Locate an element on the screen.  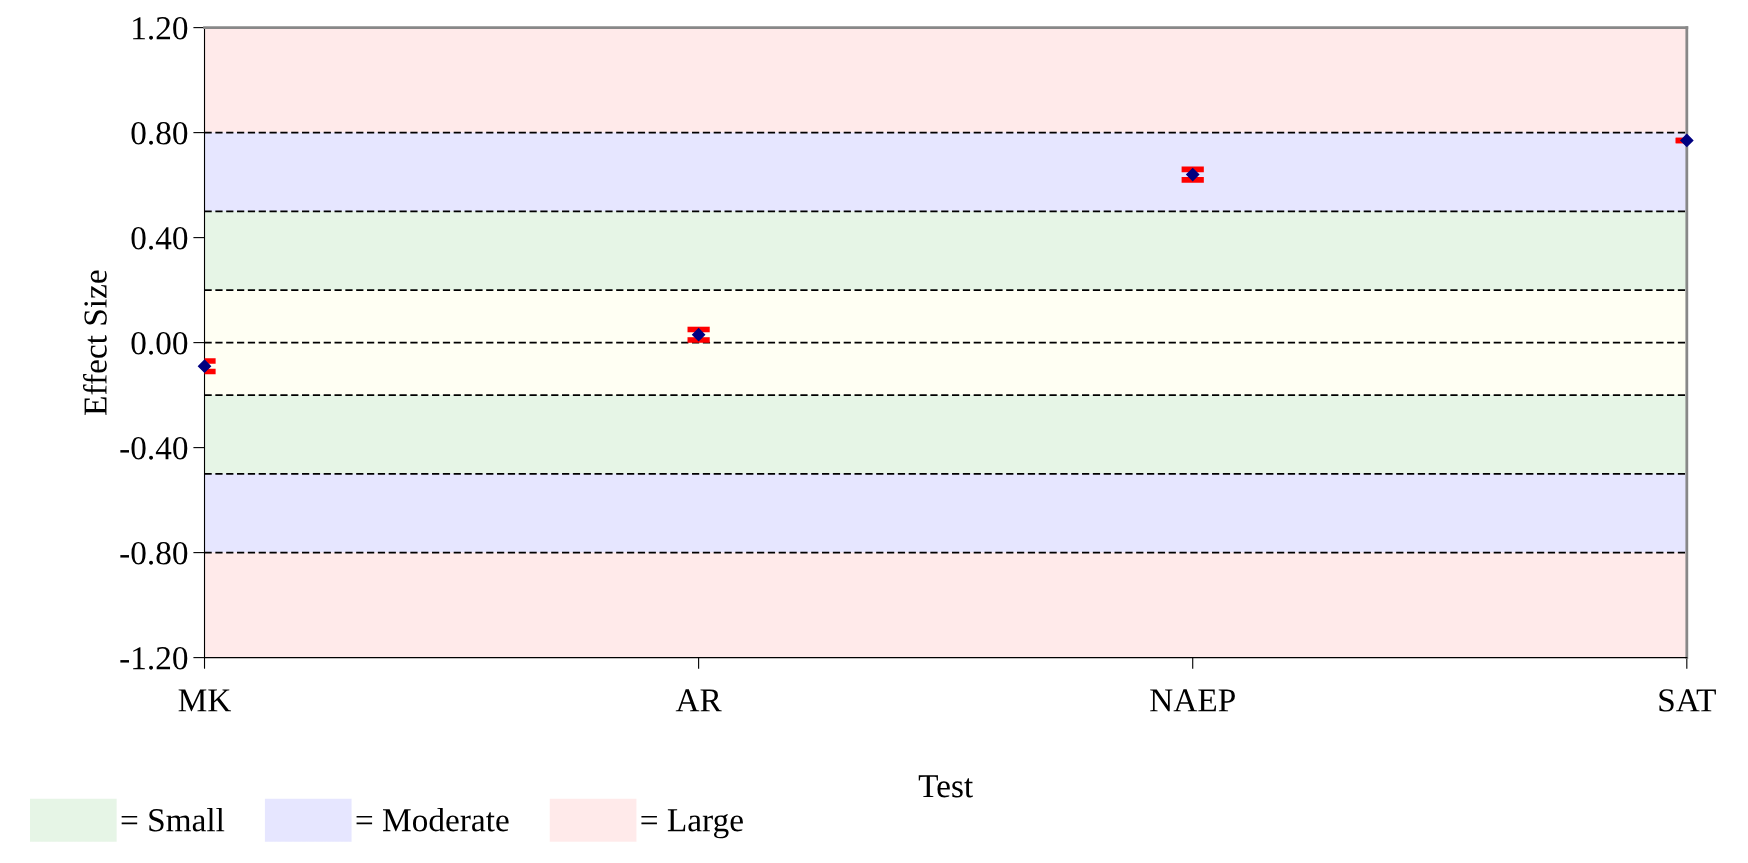
legend-label: = Moderate is located at coordinates (432, 820).